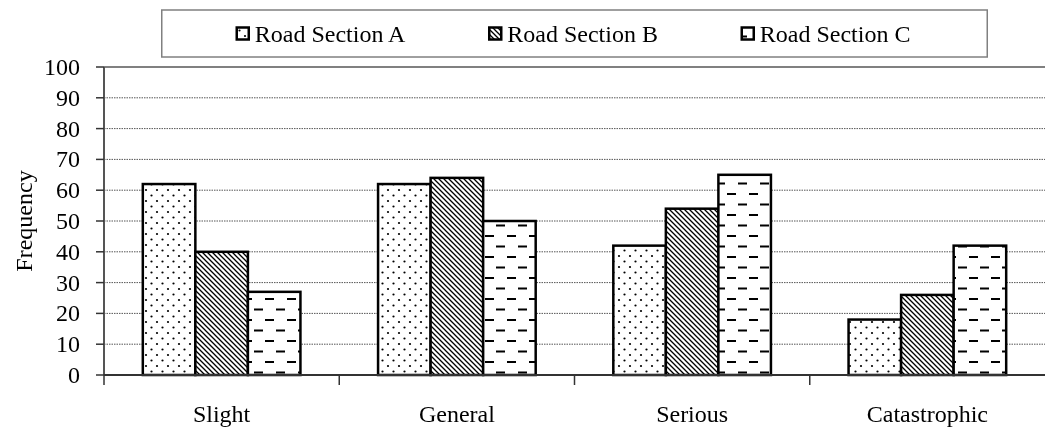  What do you see at coordinates (221, 414) in the screenshot?
I see `x-tick-label: Slight` at bounding box center [221, 414].